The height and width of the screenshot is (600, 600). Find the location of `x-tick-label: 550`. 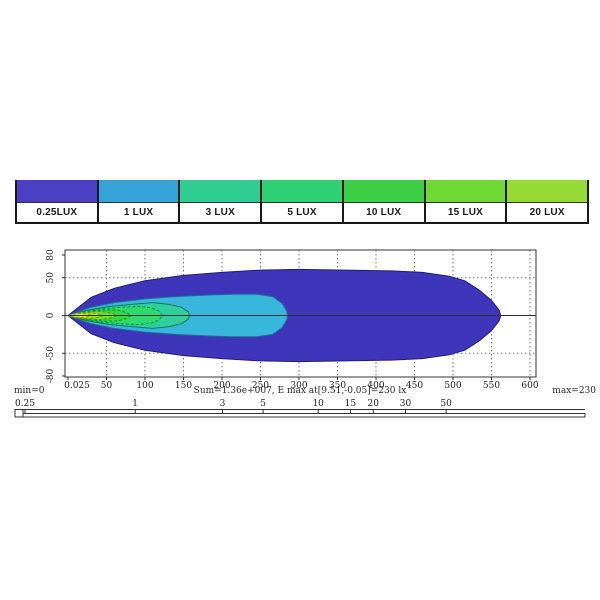

x-tick-label: 550 is located at coordinates (491, 386).